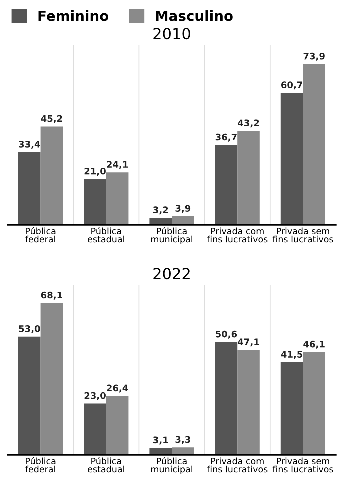  What do you see at coordinates (117, 165) in the screenshot?
I see `data-label: 24,1` at bounding box center [117, 165].